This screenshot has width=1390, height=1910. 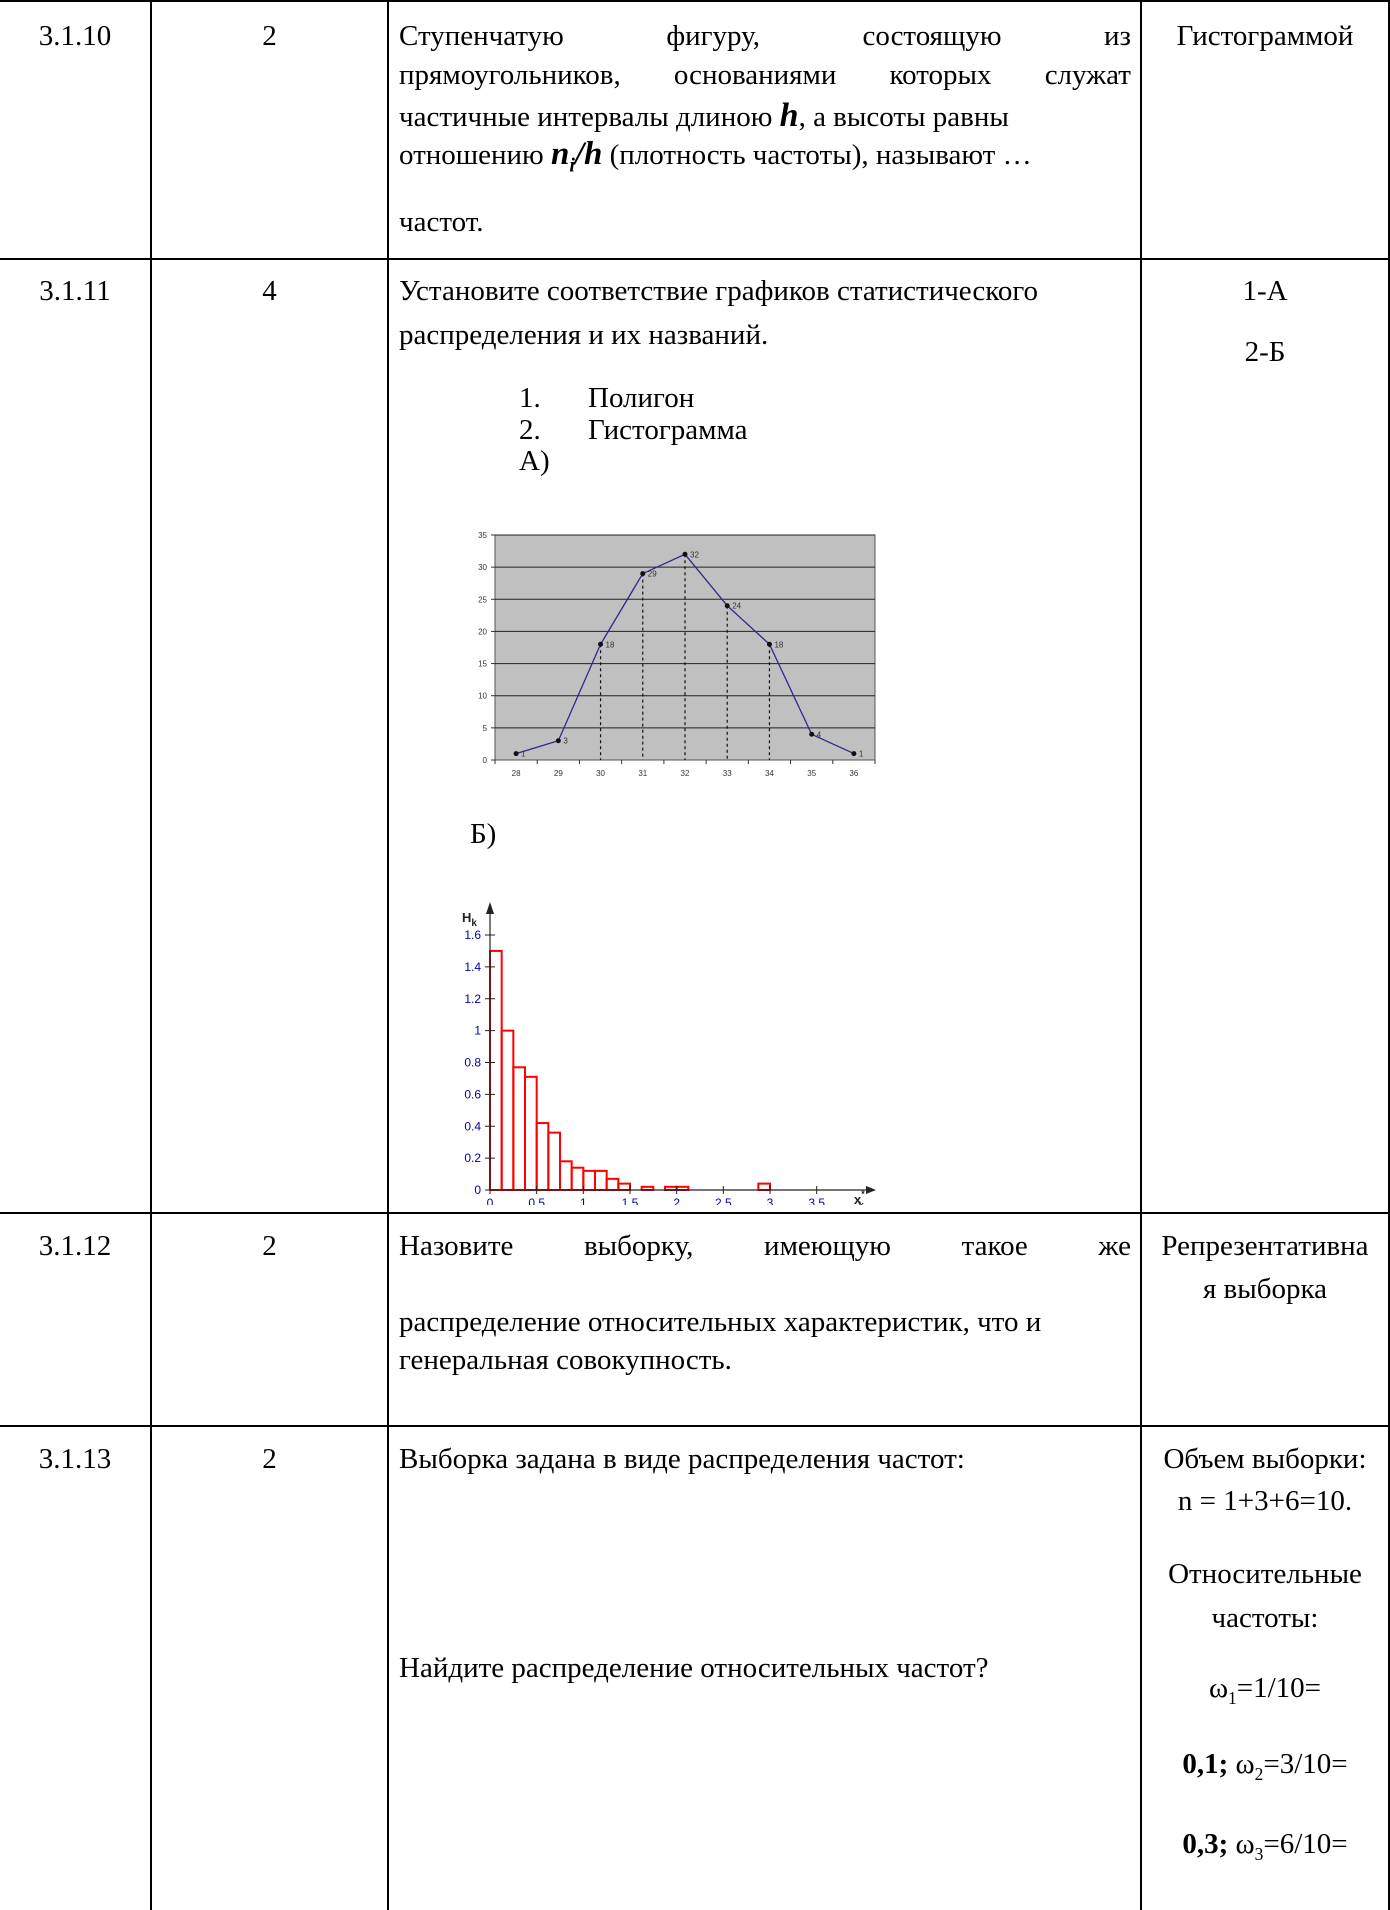 What do you see at coordinates (482, 696) in the screenshot?
I see `y-tick-label: 10` at bounding box center [482, 696].